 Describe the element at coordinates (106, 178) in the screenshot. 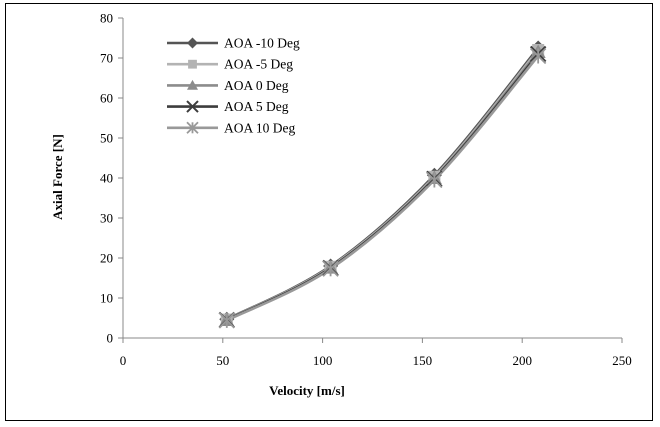

I see `y-tick-label: 40` at that location.